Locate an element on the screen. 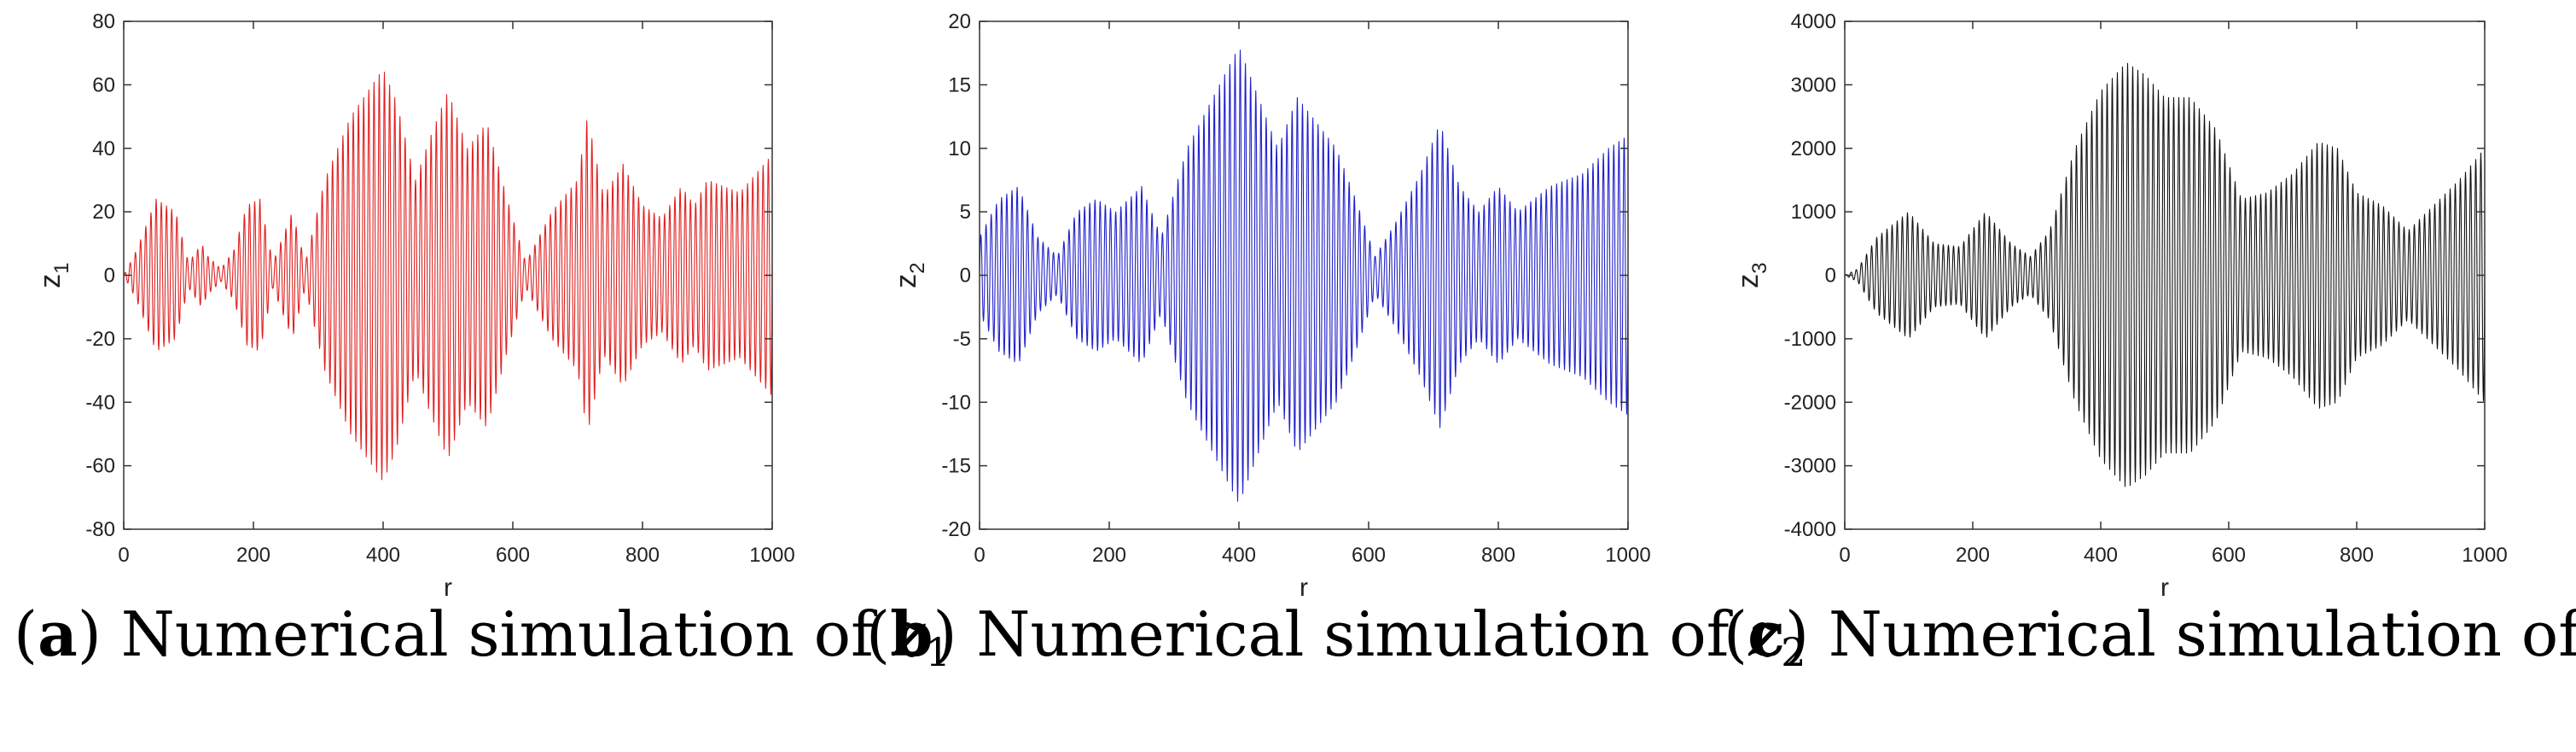 This screenshot has width=2576, height=752. caption-c: (c) Numerical simulation of z3 is located at coordinates (2150, 636).